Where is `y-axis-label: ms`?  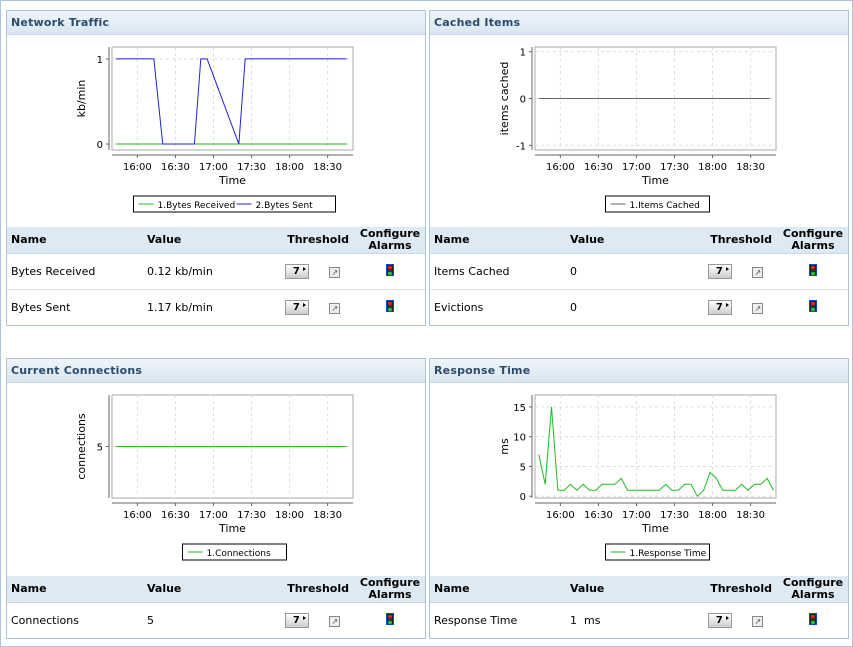
y-axis-label: ms is located at coordinates (504, 446).